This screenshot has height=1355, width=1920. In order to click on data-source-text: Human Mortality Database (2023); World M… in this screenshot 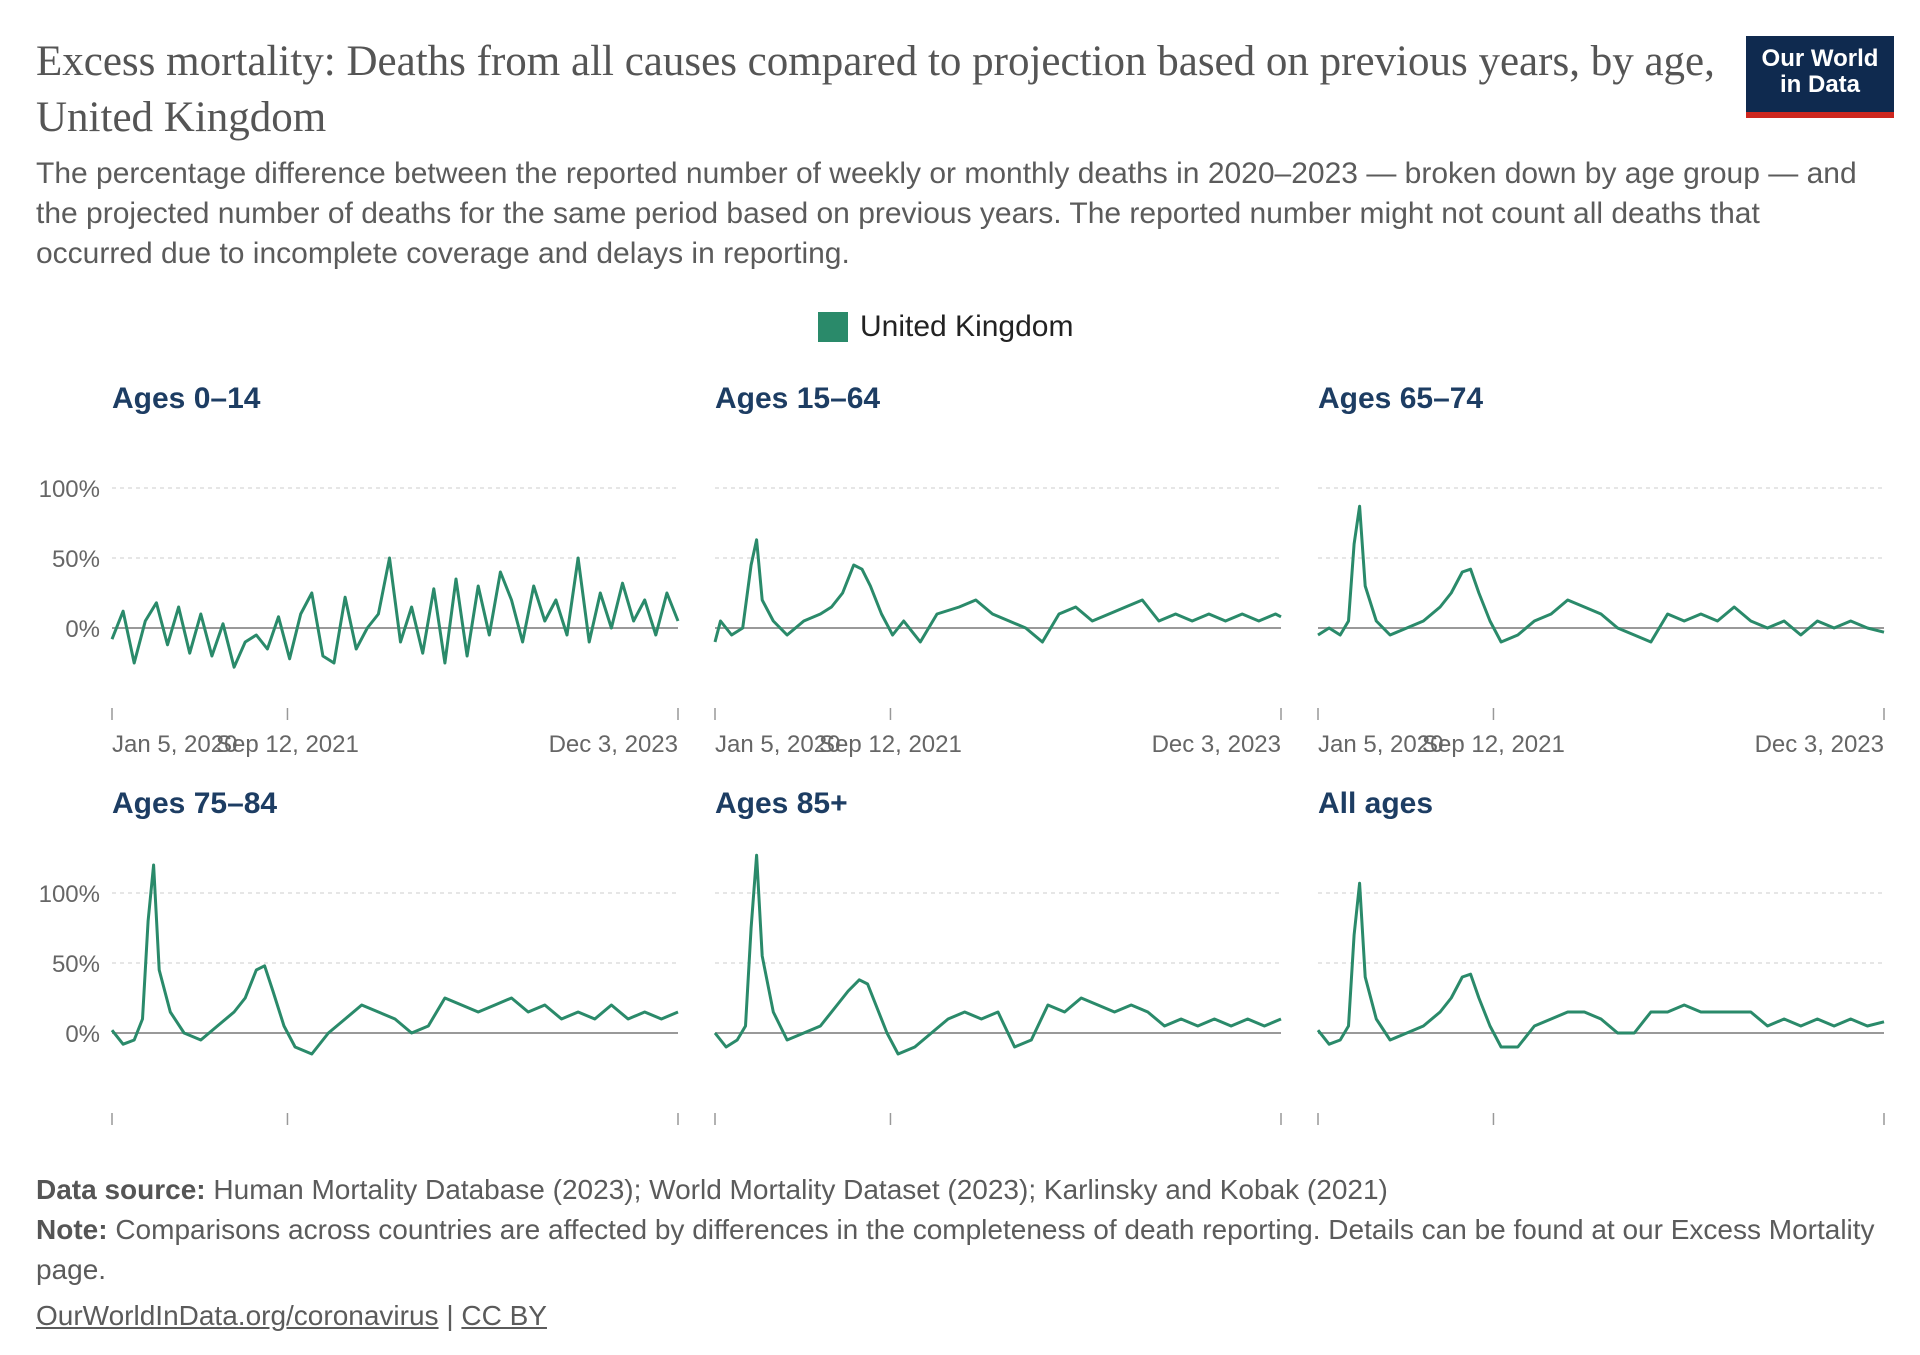, I will do `click(800, 1189)`.